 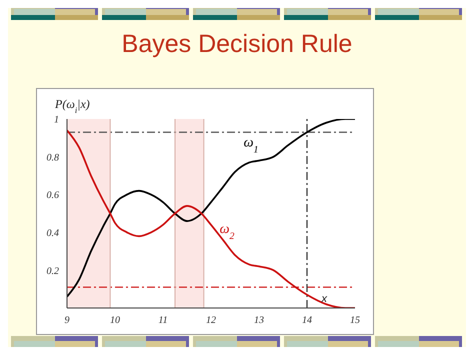 What do you see at coordinates (52, 158) in the screenshot?
I see `y-tick-label: 0.8` at bounding box center [52, 158].